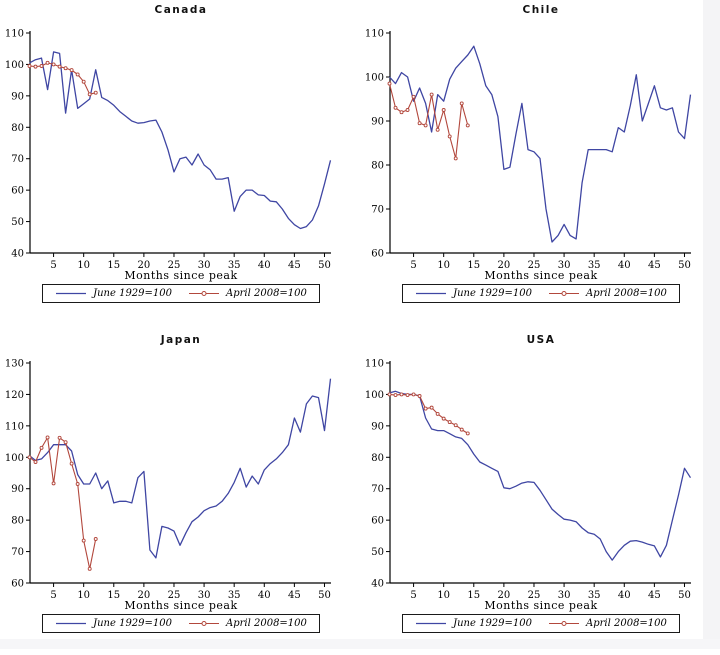  What do you see at coordinates (181, 340) in the screenshot?
I see `chart-title-japan: Japan` at bounding box center [181, 340].